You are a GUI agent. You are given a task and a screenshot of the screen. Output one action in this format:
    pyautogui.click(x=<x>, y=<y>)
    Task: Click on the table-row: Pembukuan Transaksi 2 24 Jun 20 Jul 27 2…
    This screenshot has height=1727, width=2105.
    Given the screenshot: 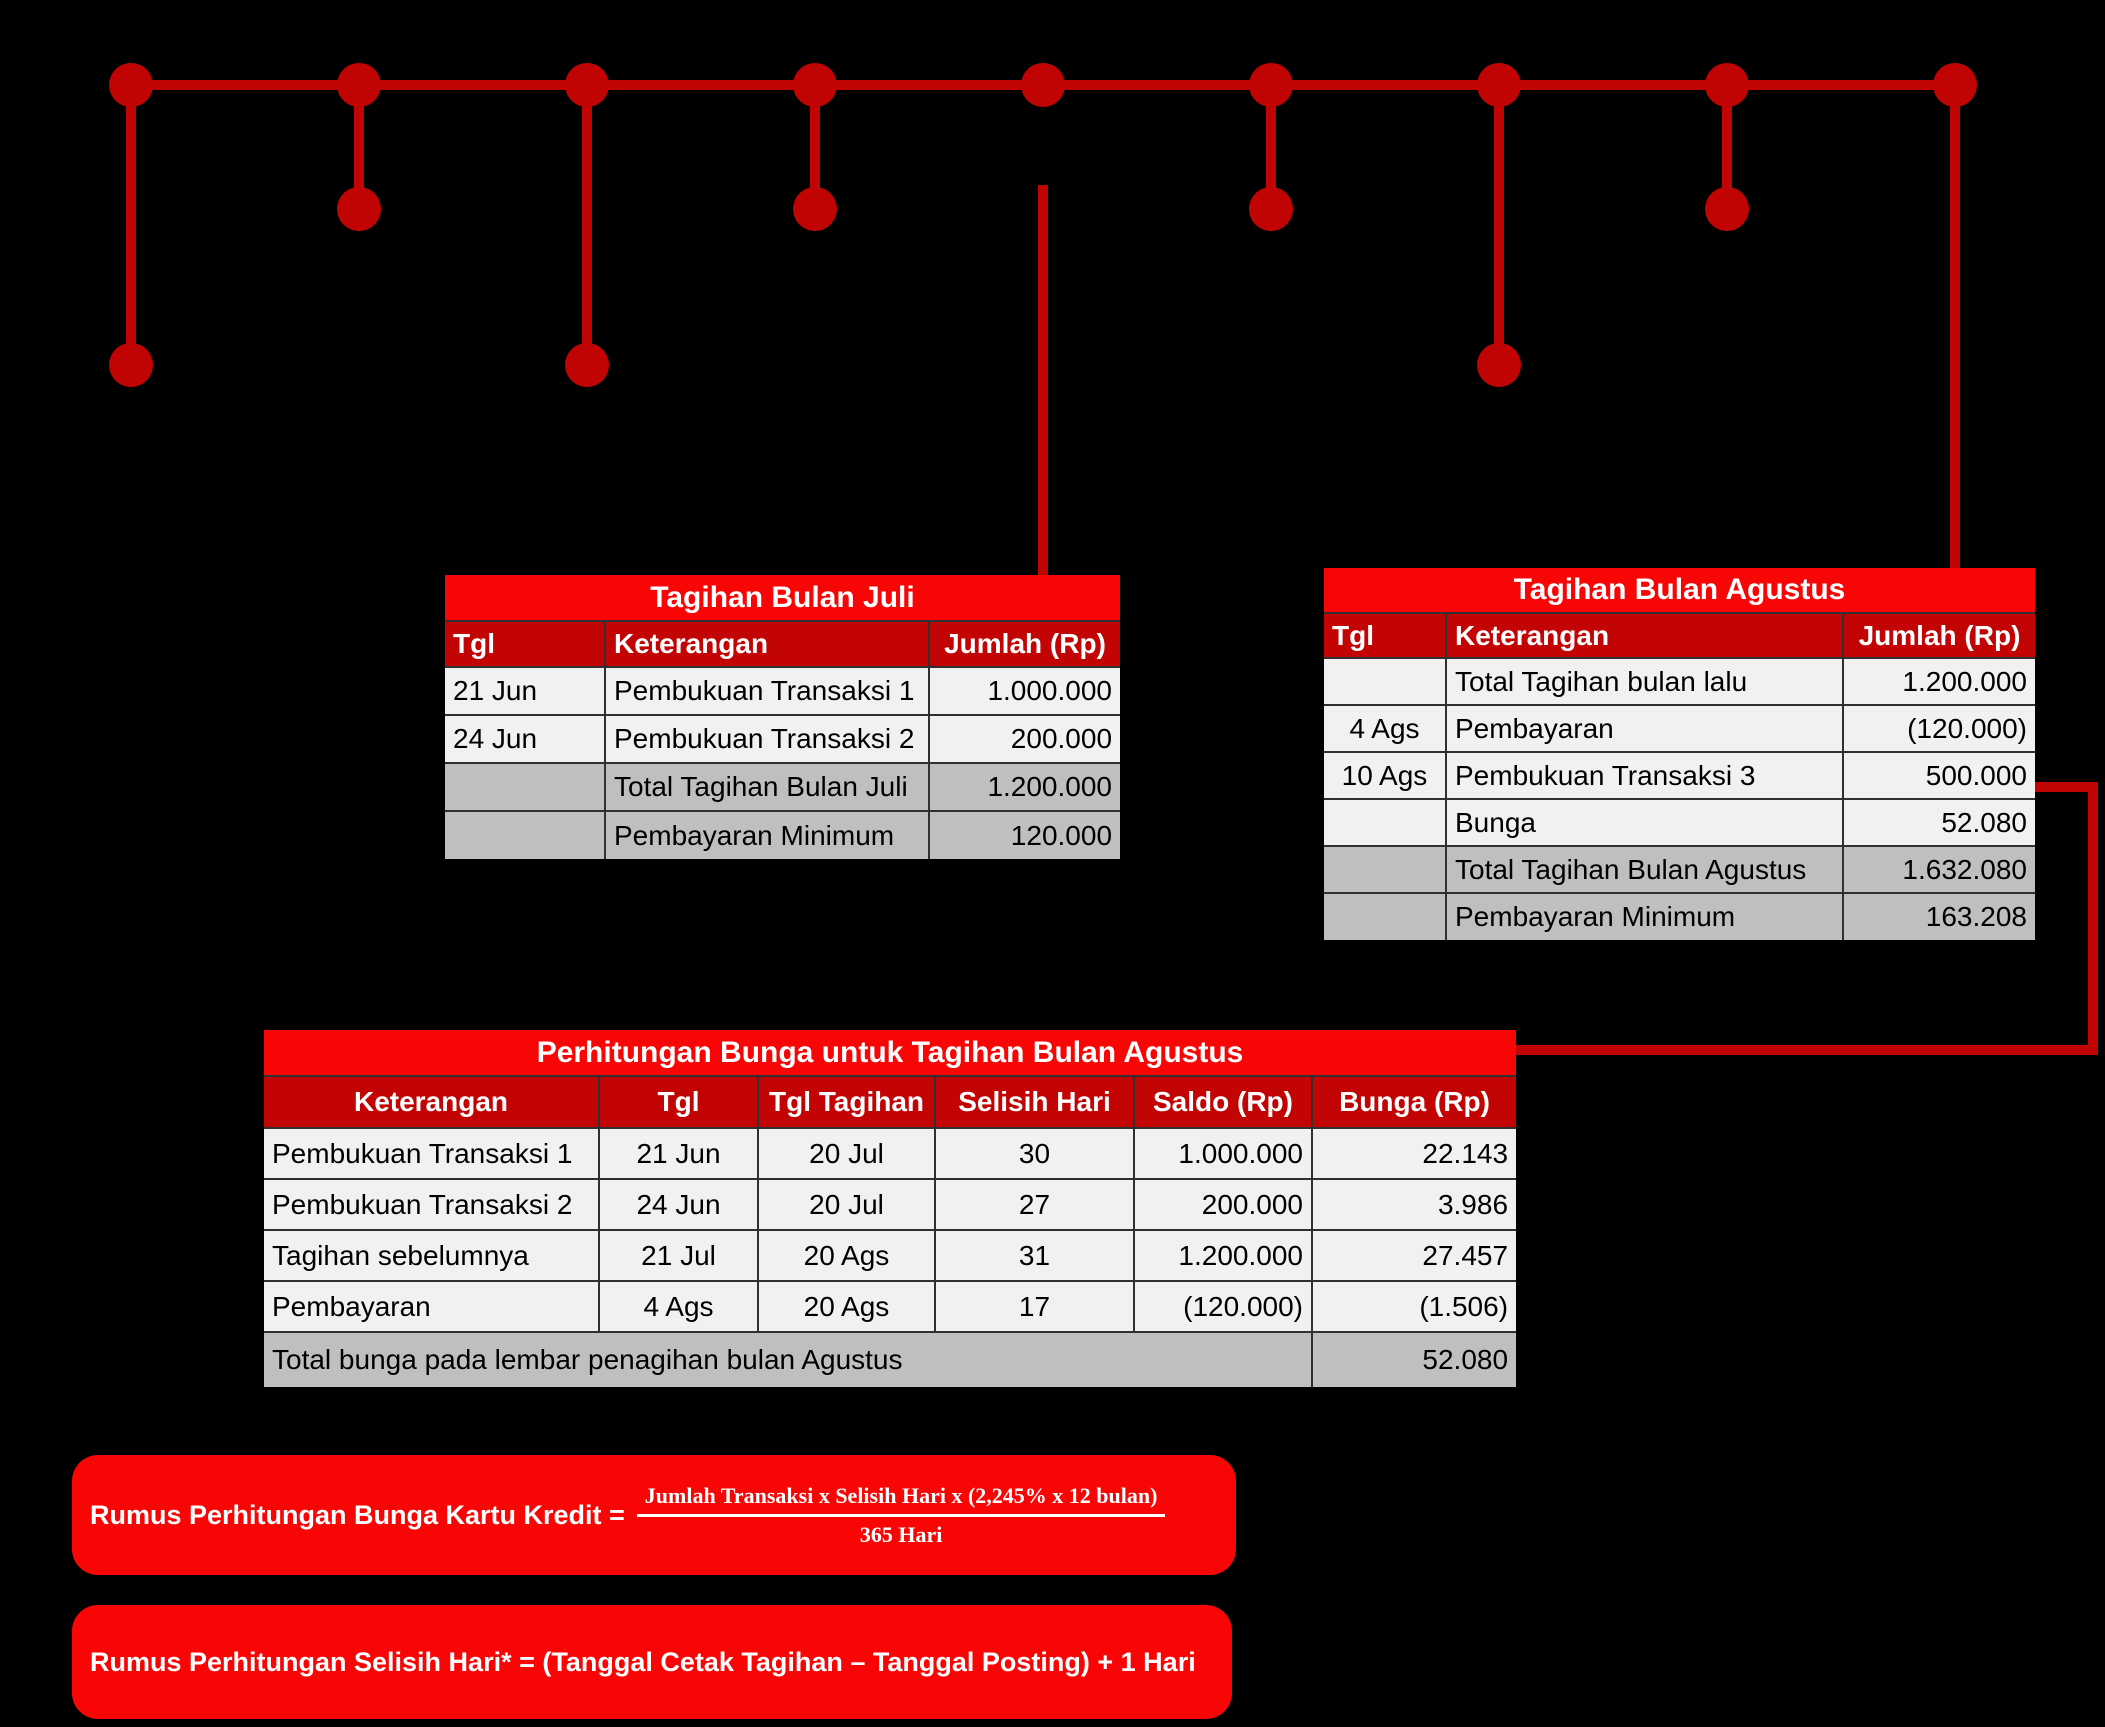 What is the action you would take?
    pyautogui.click(x=890, y=1204)
    